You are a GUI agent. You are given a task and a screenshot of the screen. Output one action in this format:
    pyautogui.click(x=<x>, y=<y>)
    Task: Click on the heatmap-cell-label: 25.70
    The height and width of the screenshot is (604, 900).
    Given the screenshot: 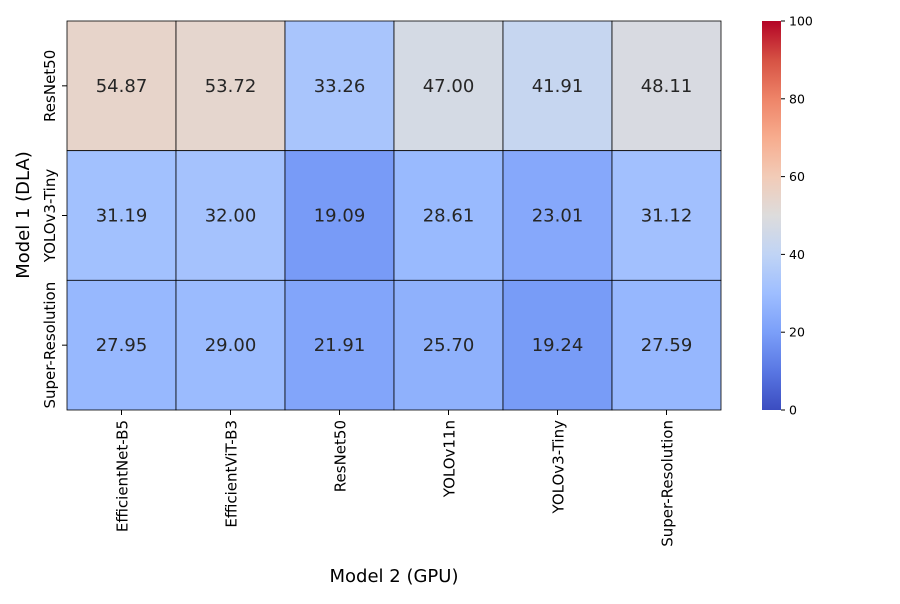 What is the action you would take?
    pyautogui.click(x=449, y=345)
    